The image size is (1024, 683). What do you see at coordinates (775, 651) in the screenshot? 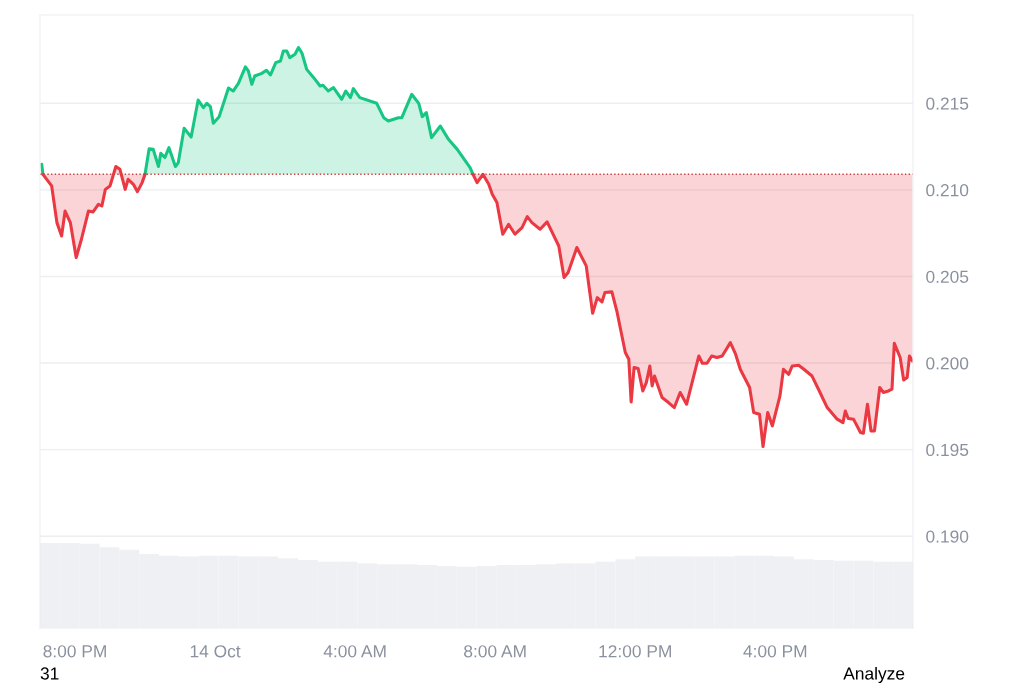
I see `x-tick-label: 4:00 PM` at bounding box center [775, 651].